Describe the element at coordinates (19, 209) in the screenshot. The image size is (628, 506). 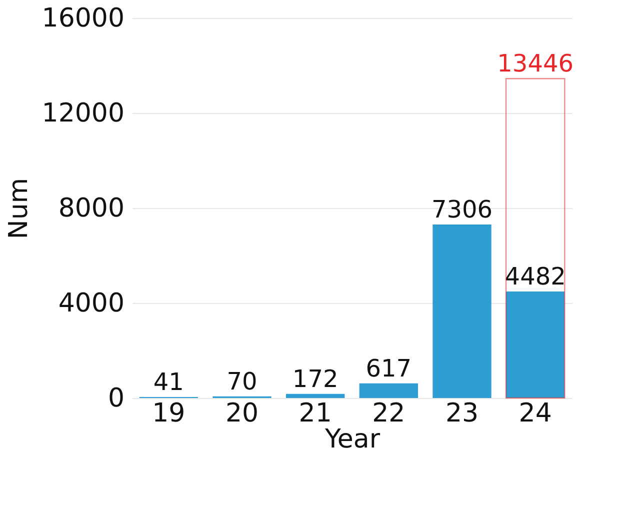
I see `y-axis-title: Num` at that location.